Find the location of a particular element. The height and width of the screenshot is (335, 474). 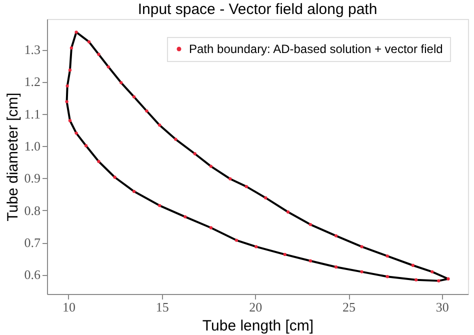

y-tick-label: 1.2 is located at coordinates (32, 82).